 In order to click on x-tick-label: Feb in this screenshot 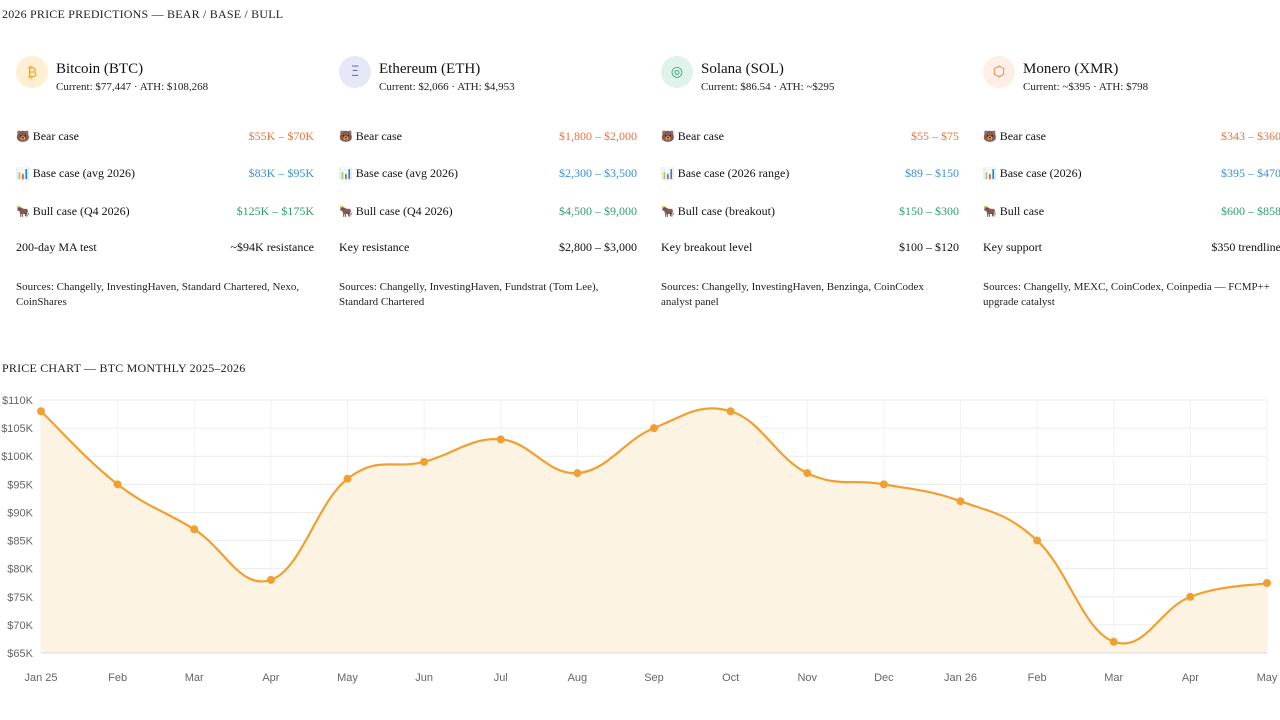, I will do `click(117, 678)`.